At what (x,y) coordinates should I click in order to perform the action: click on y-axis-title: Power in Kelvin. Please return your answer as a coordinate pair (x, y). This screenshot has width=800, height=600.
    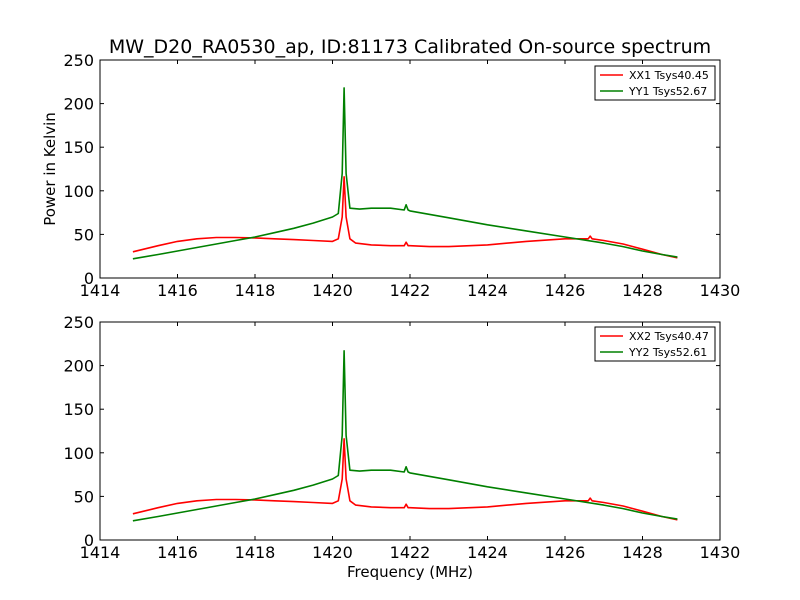
    Looking at the image, I should click on (50, 169).